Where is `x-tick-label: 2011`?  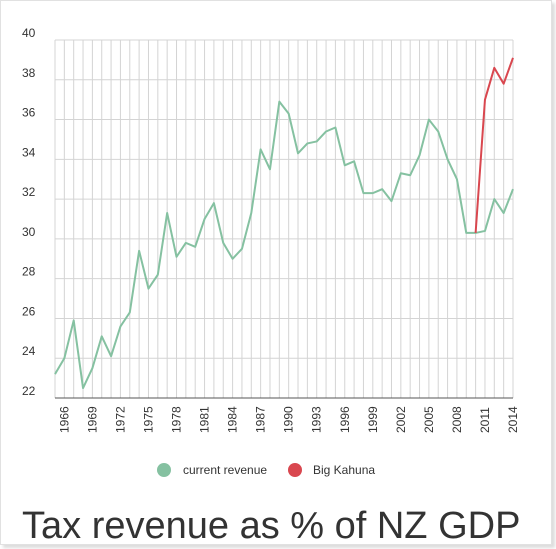
x-tick-label: 2011 is located at coordinates (485, 420).